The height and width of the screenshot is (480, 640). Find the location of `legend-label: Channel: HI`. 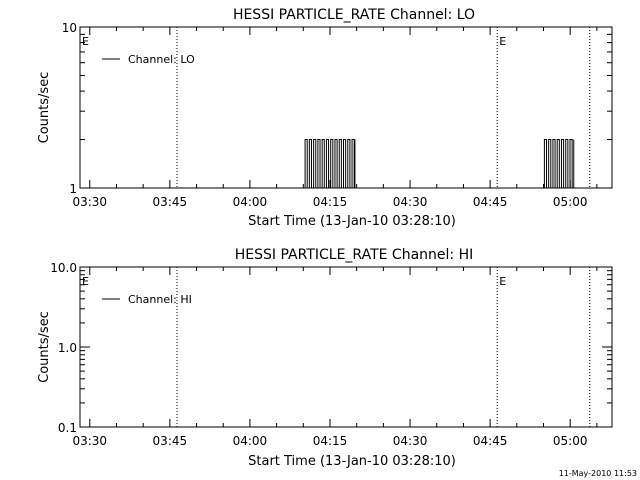

legend-label: Channel: HI is located at coordinates (160, 299).